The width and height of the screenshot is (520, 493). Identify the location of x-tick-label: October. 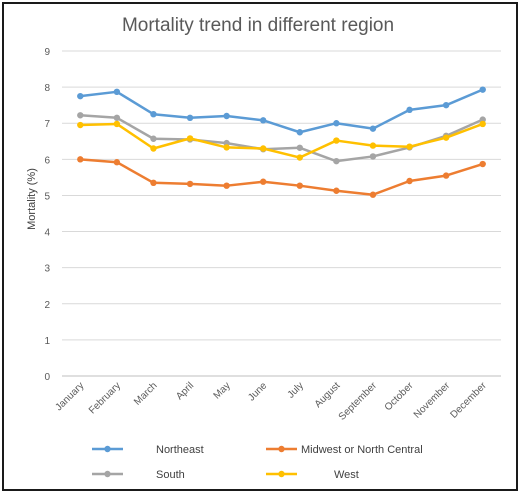
(399, 396).